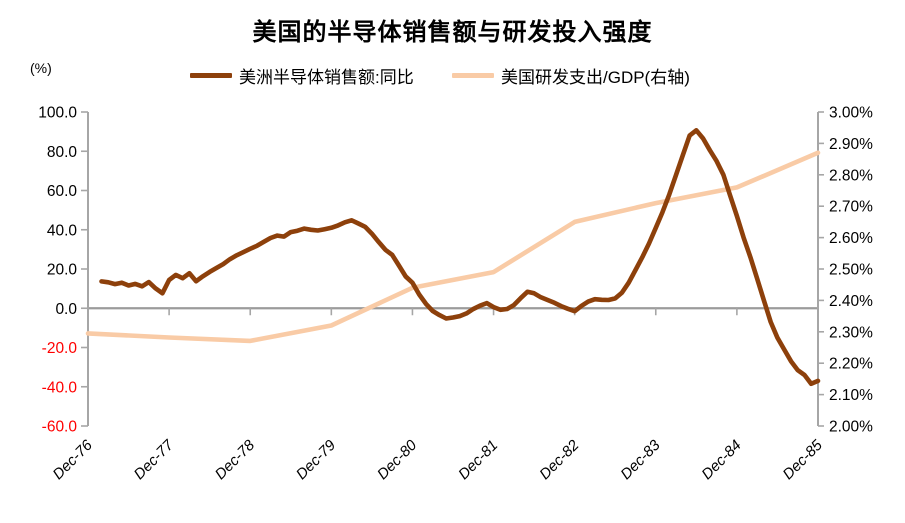  What do you see at coordinates (851, 270) in the screenshot?
I see `right-axis-tick-label: 2.50%` at bounding box center [851, 270].